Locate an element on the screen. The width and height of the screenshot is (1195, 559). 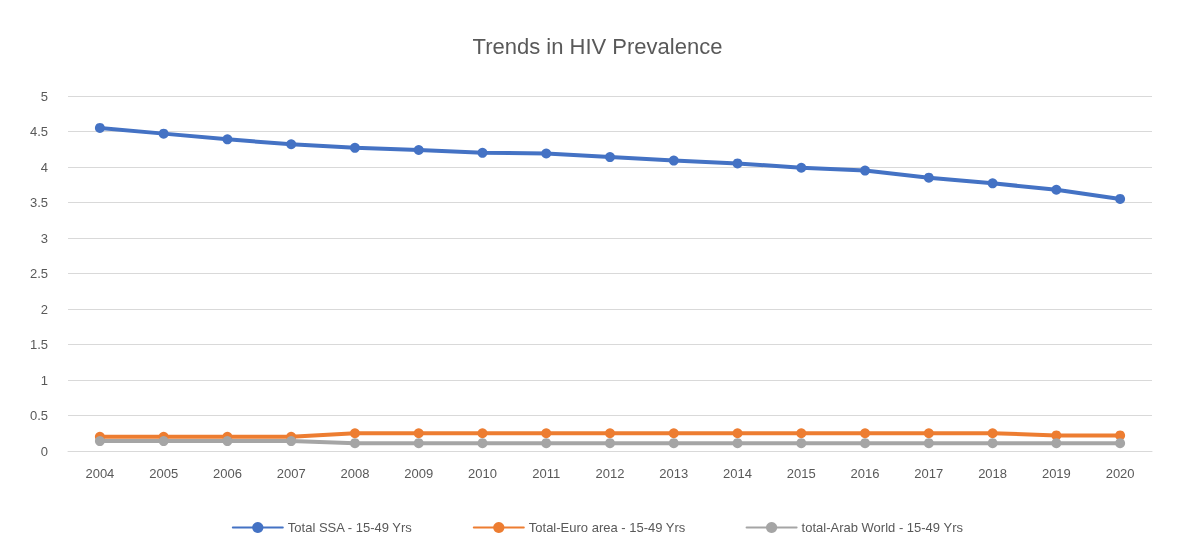
y-tick-label: 2.5 is located at coordinates (38, 273).